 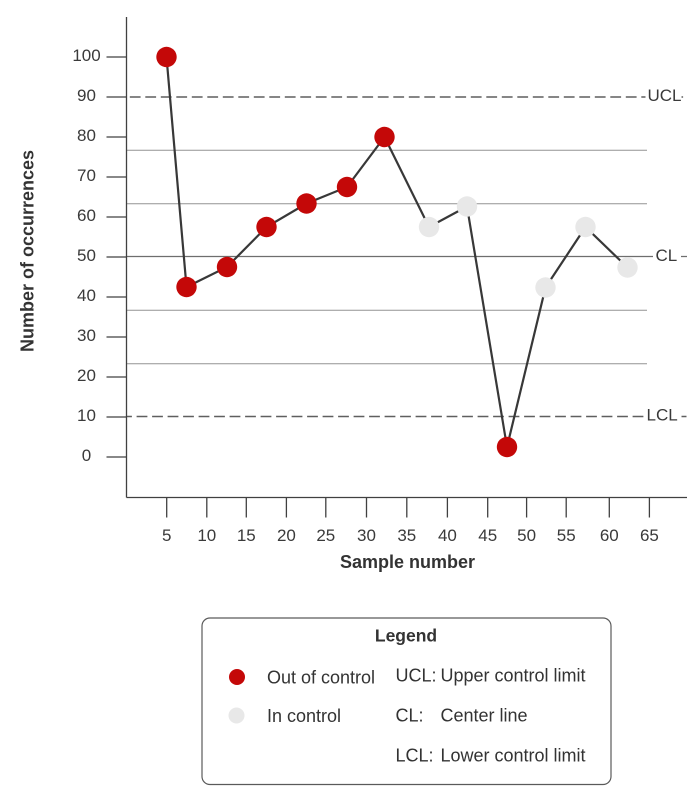 What do you see at coordinates (410, 716) in the screenshot?
I see `svg-text: CL:` at bounding box center [410, 716].